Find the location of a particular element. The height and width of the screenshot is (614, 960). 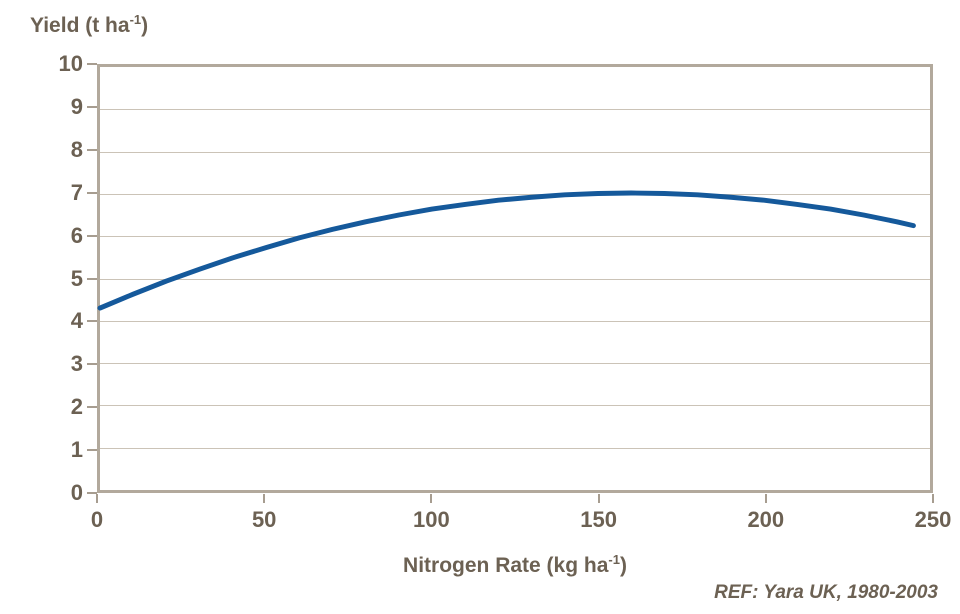

y-axis-title-close: ) is located at coordinates (145, 25).